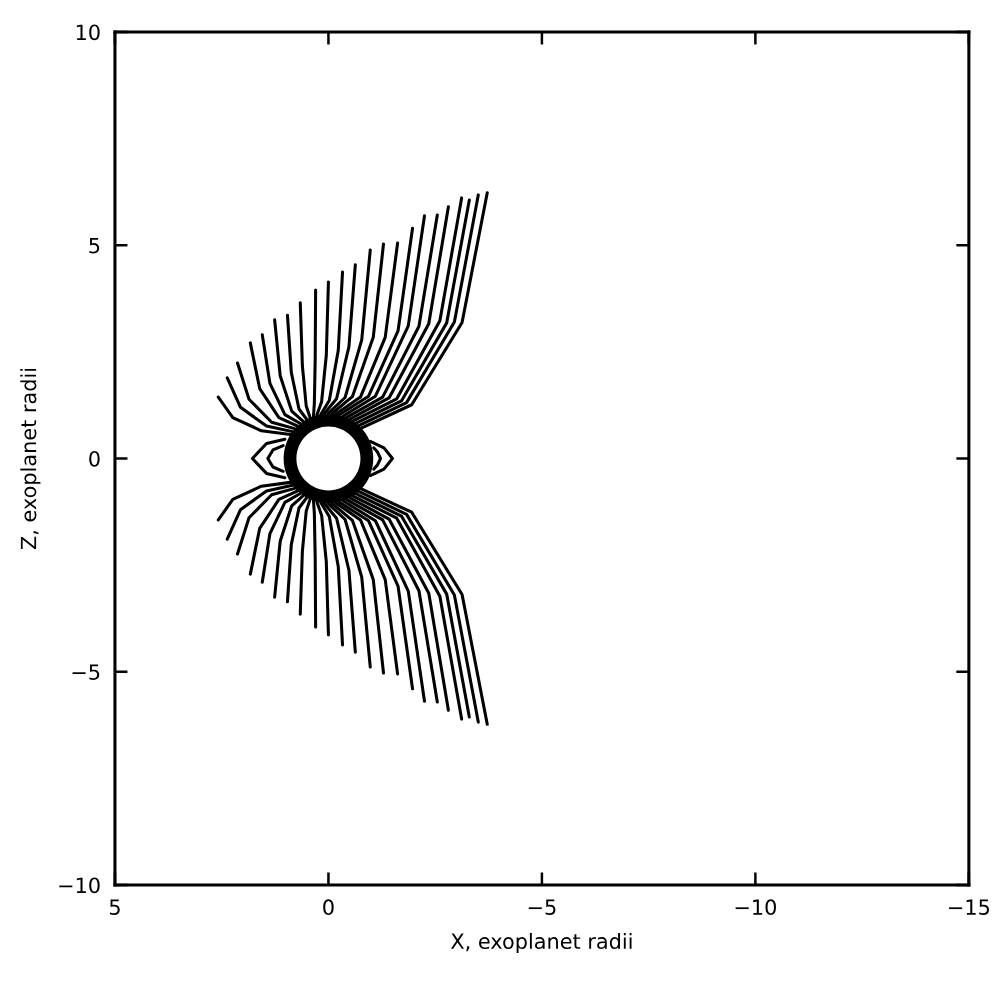  What do you see at coordinates (542, 907) in the screenshot?
I see `x-tick-label: −5` at bounding box center [542, 907].